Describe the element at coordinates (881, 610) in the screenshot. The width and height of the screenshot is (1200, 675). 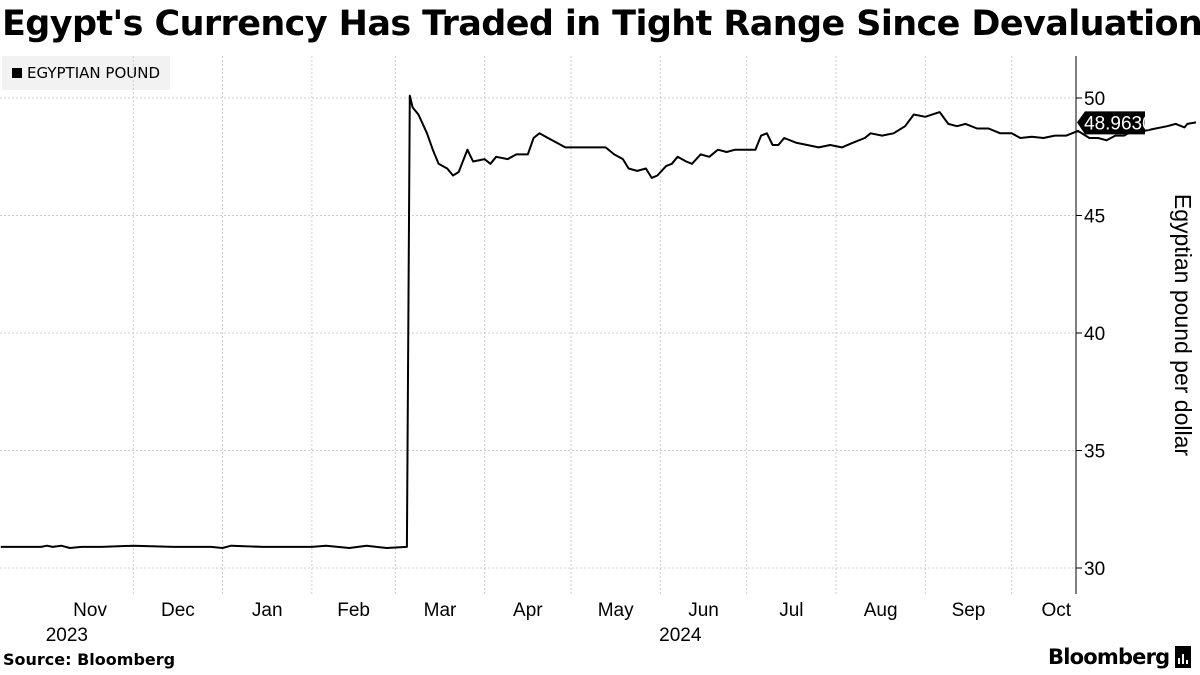
I see `x-tick-label: Aug` at that location.